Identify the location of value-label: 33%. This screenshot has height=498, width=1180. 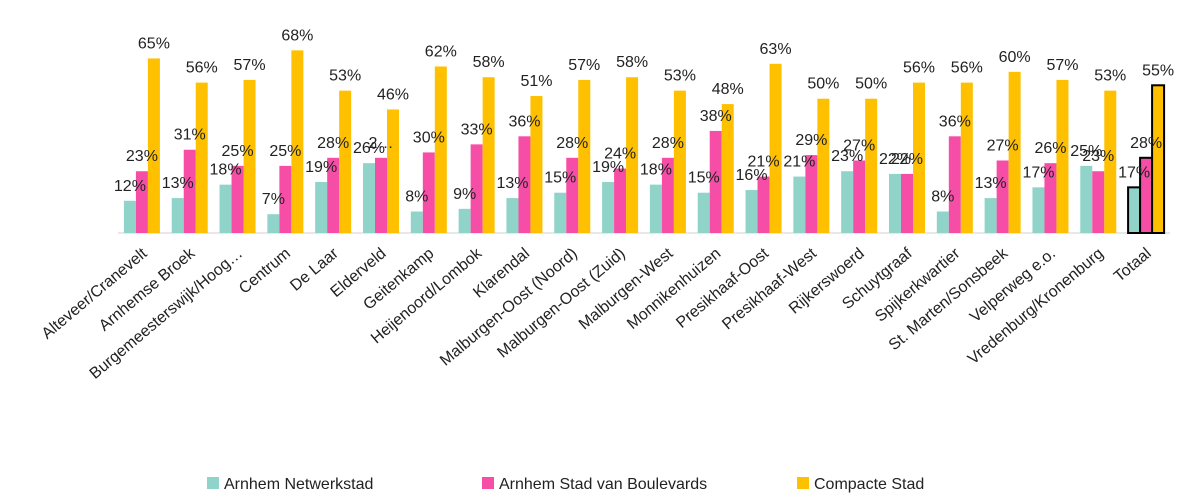
(477, 129).